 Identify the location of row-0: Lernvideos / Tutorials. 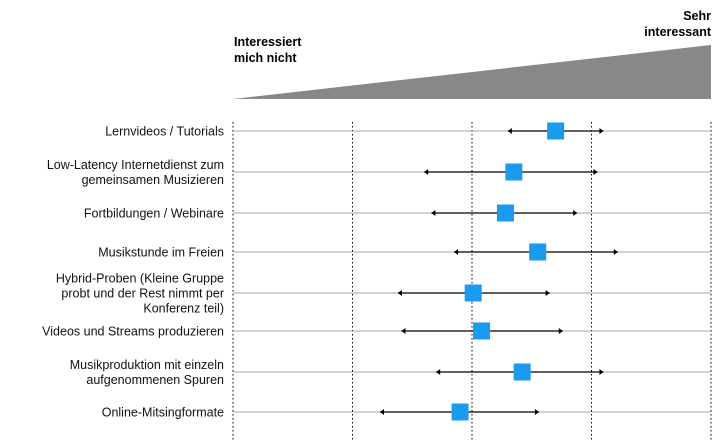
(408, 131).